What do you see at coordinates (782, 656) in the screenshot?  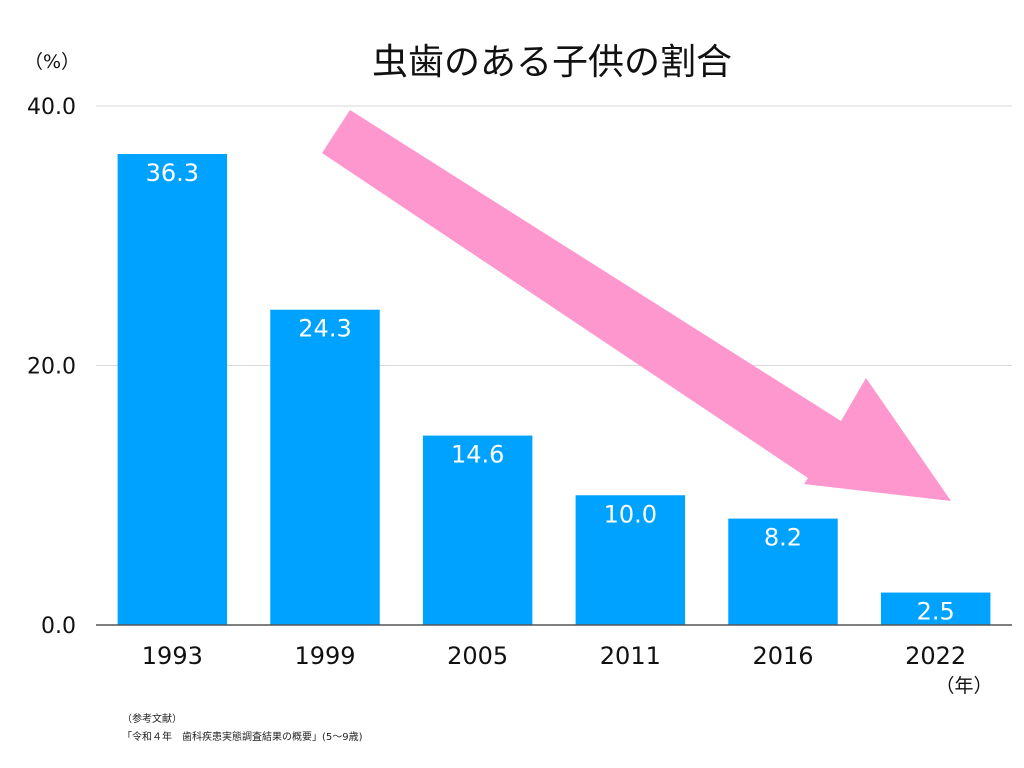 I see `x-tick-label: 2016` at bounding box center [782, 656].